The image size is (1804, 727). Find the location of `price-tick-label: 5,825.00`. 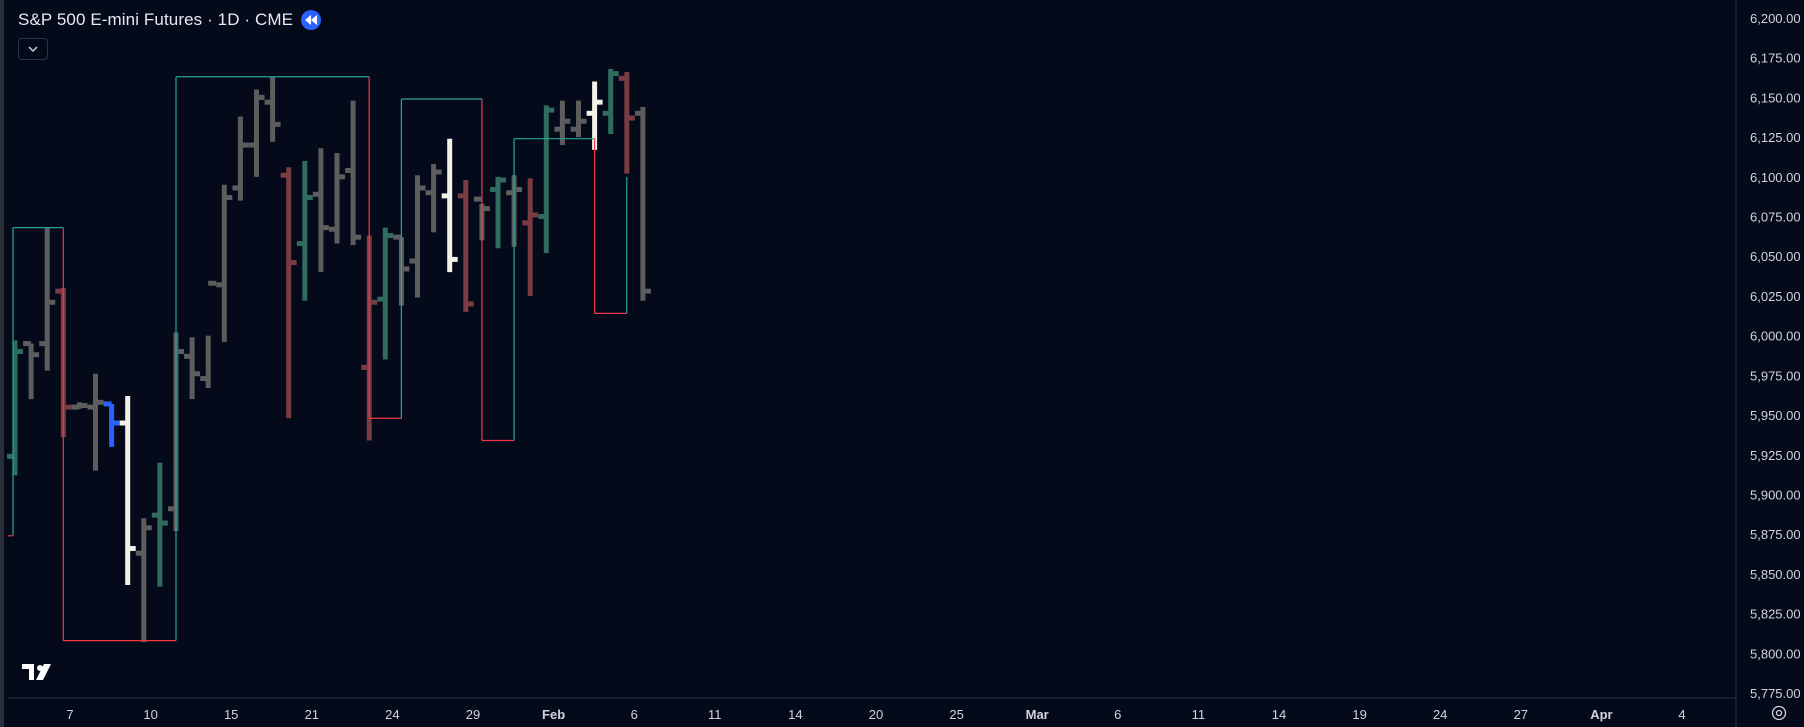

price-tick-label: 5,825.00 is located at coordinates (1775, 614).